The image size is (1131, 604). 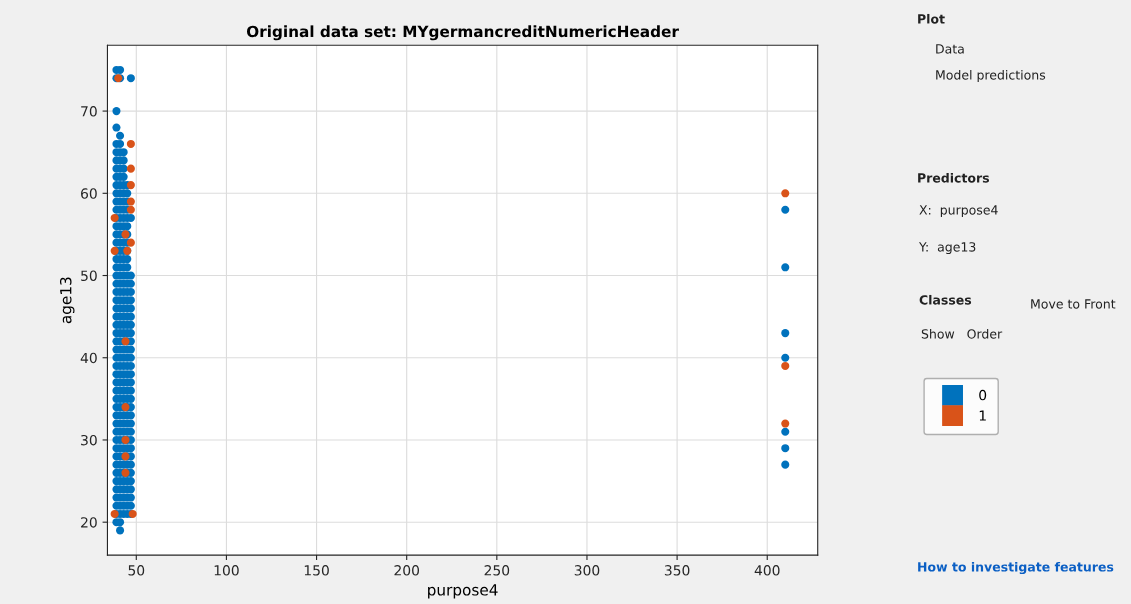 I want to click on x-tick-label: 50, so click(x=136, y=570).